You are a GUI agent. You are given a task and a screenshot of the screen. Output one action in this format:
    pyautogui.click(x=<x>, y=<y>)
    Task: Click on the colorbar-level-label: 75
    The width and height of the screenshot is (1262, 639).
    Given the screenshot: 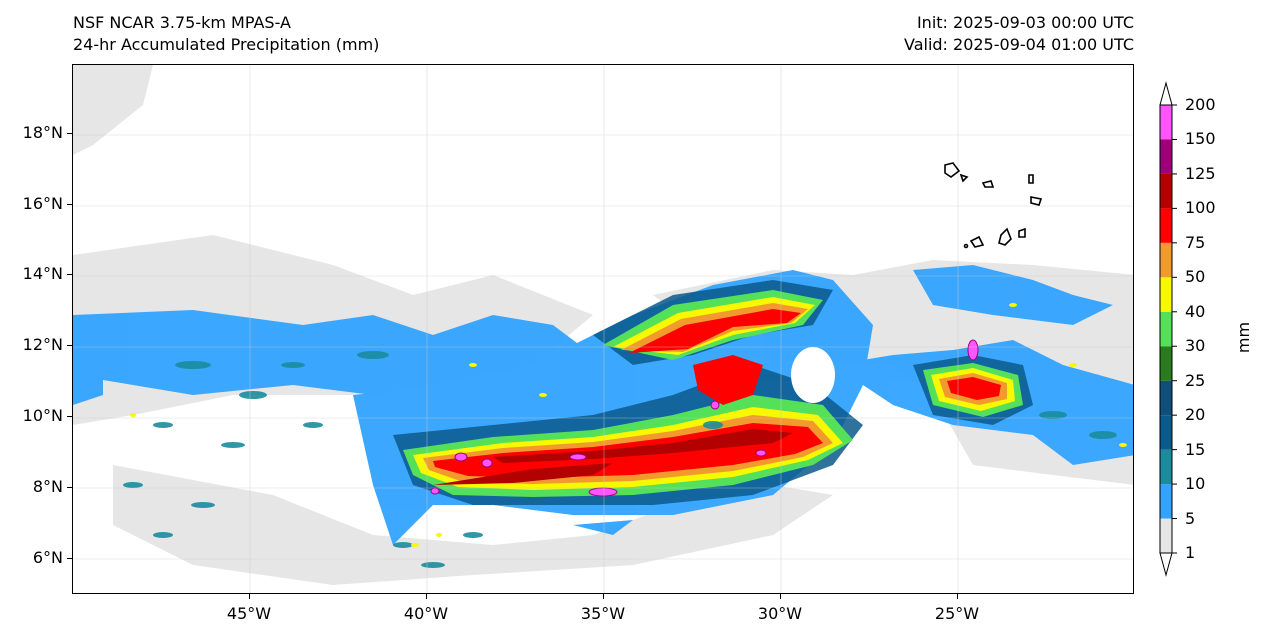 What is the action you would take?
    pyautogui.click(x=1195, y=242)
    